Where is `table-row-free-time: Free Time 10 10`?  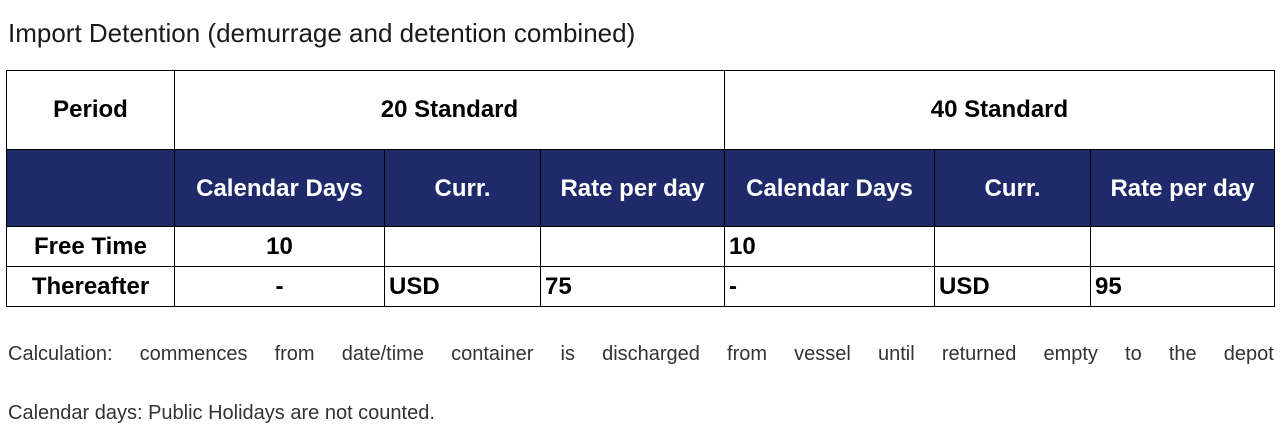
table-row-free-time: Free Time 10 10 is located at coordinates (640, 246).